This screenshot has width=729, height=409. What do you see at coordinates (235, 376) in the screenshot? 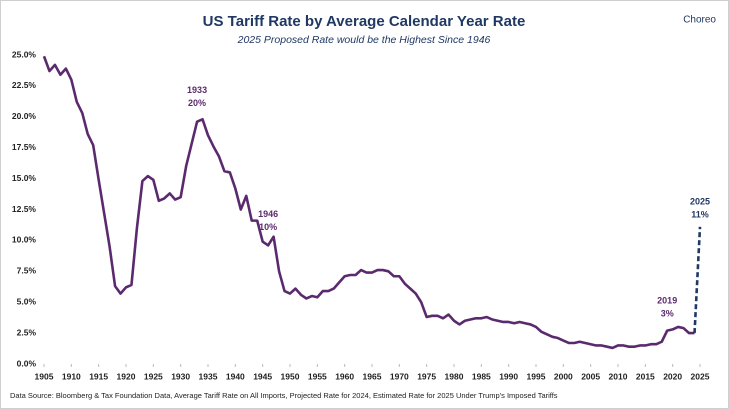
I see `x-tick-label: 1940` at bounding box center [235, 376].